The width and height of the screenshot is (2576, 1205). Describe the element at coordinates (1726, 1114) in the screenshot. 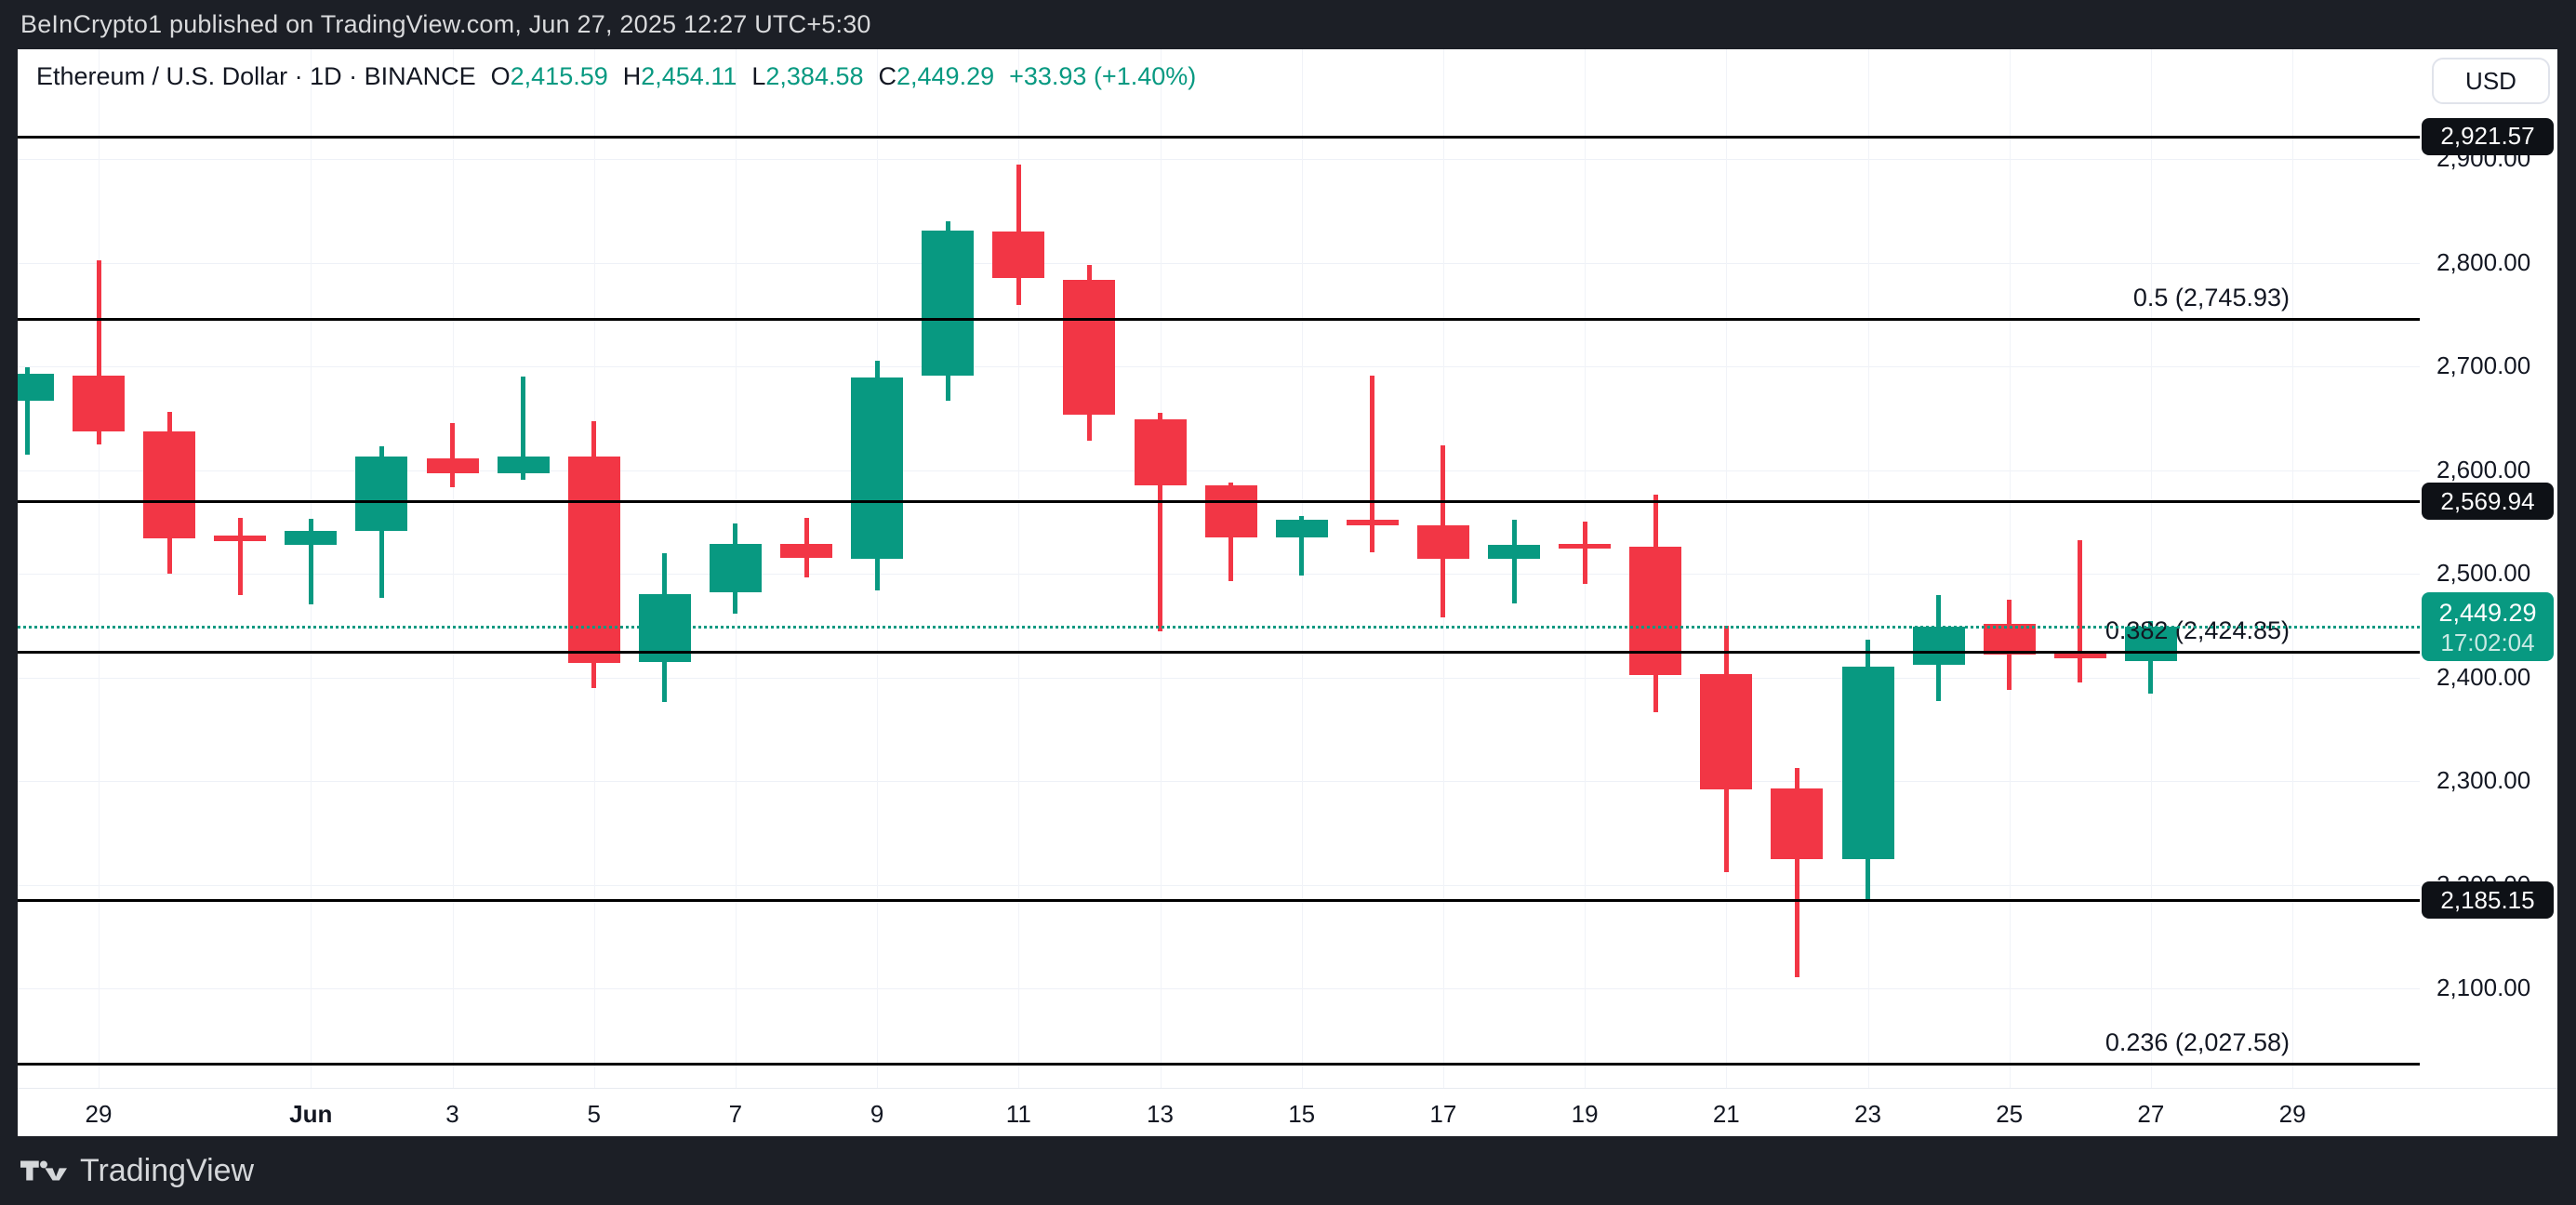

I see `time-tick-label: 21` at that location.